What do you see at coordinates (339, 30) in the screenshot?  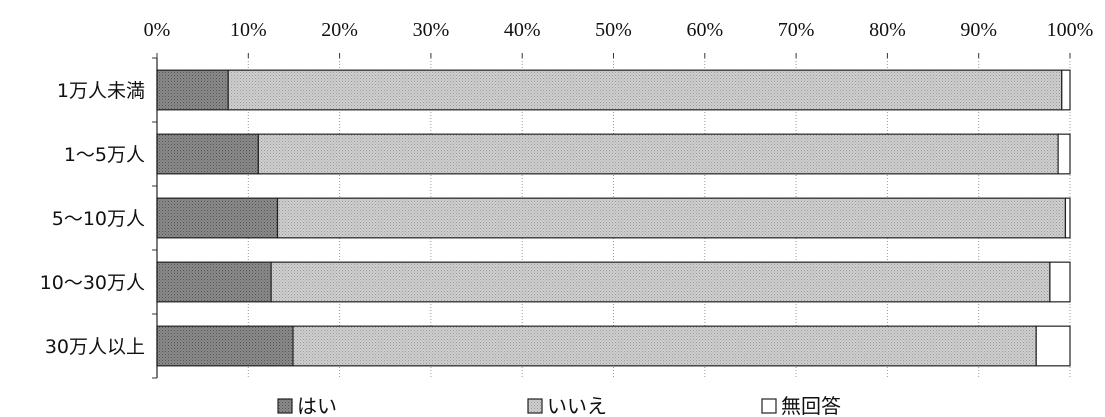 I see `x-tick-label: 20%` at bounding box center [339, 30].